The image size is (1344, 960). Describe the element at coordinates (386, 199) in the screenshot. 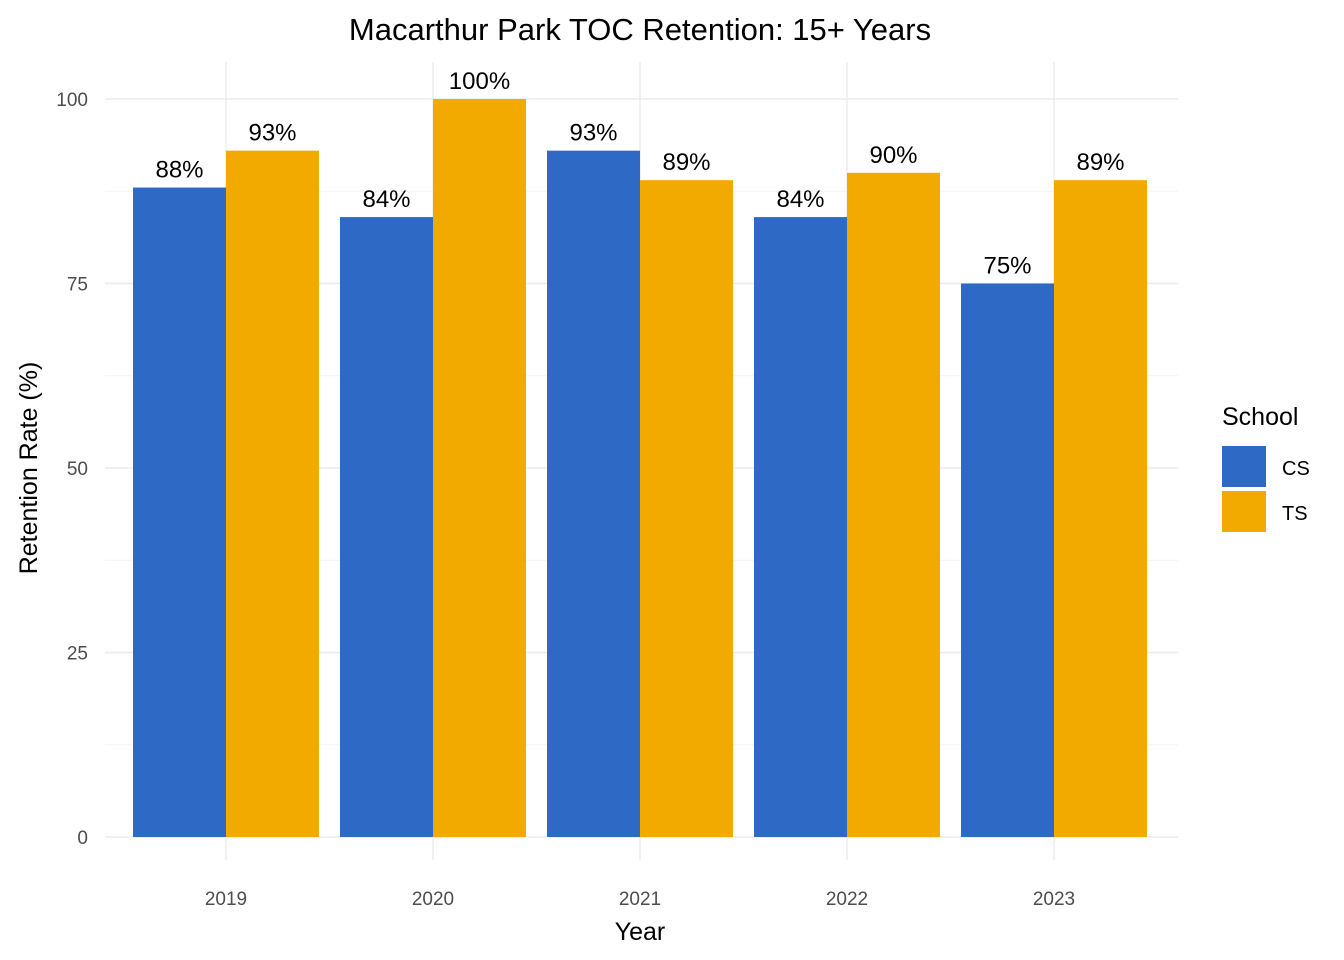

I see `data-label-cs-2020: 84%` at that location.